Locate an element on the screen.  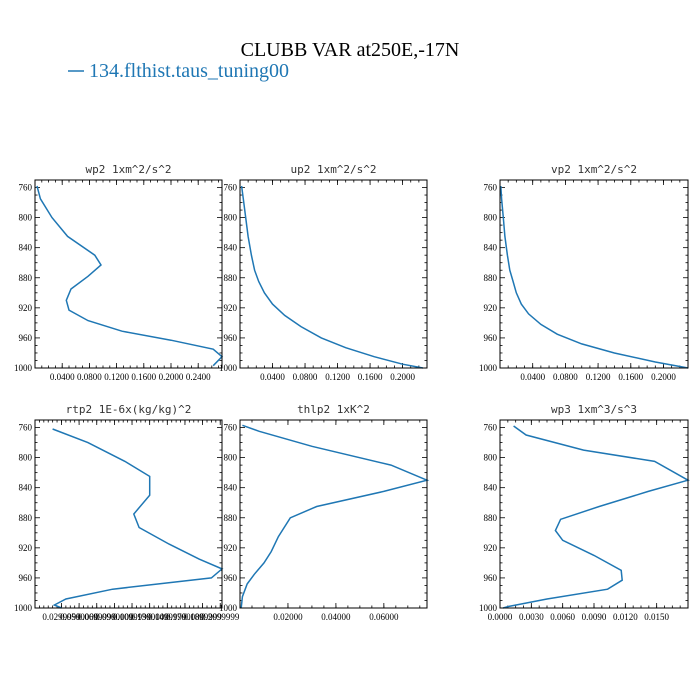
panel-title: rtp2 1E-6x(kg/kg)^2 is located at coordinates (129, 409).